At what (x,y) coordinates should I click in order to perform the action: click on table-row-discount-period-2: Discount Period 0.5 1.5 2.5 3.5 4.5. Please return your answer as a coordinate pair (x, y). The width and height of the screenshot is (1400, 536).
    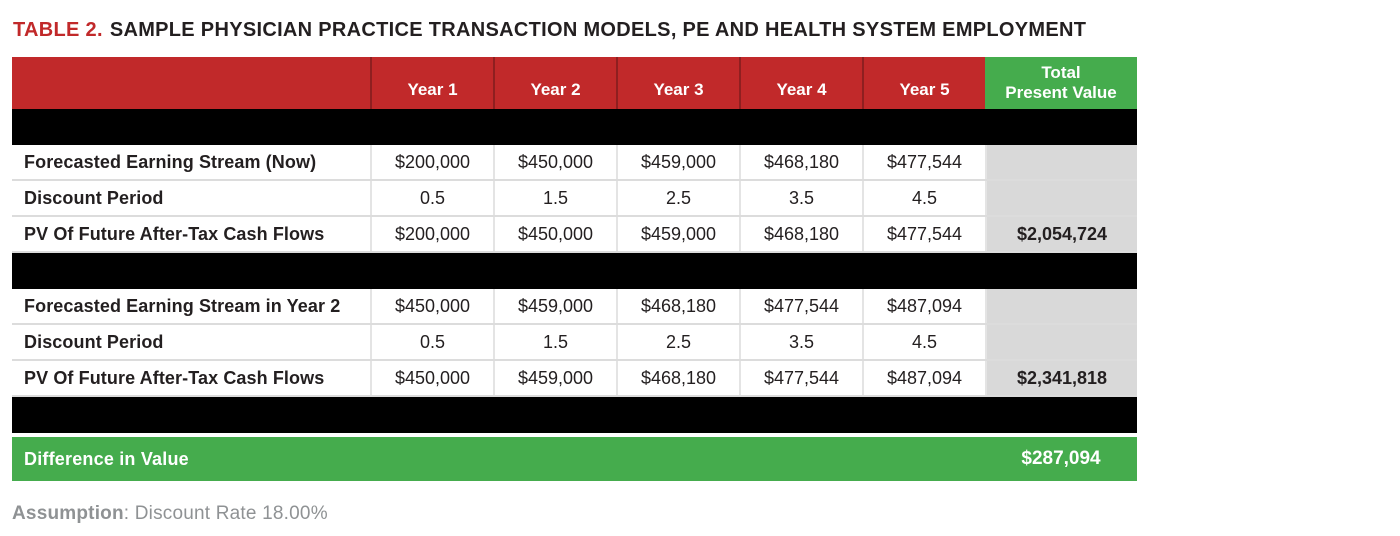
    Looking at the image, I should click on (574, 343).